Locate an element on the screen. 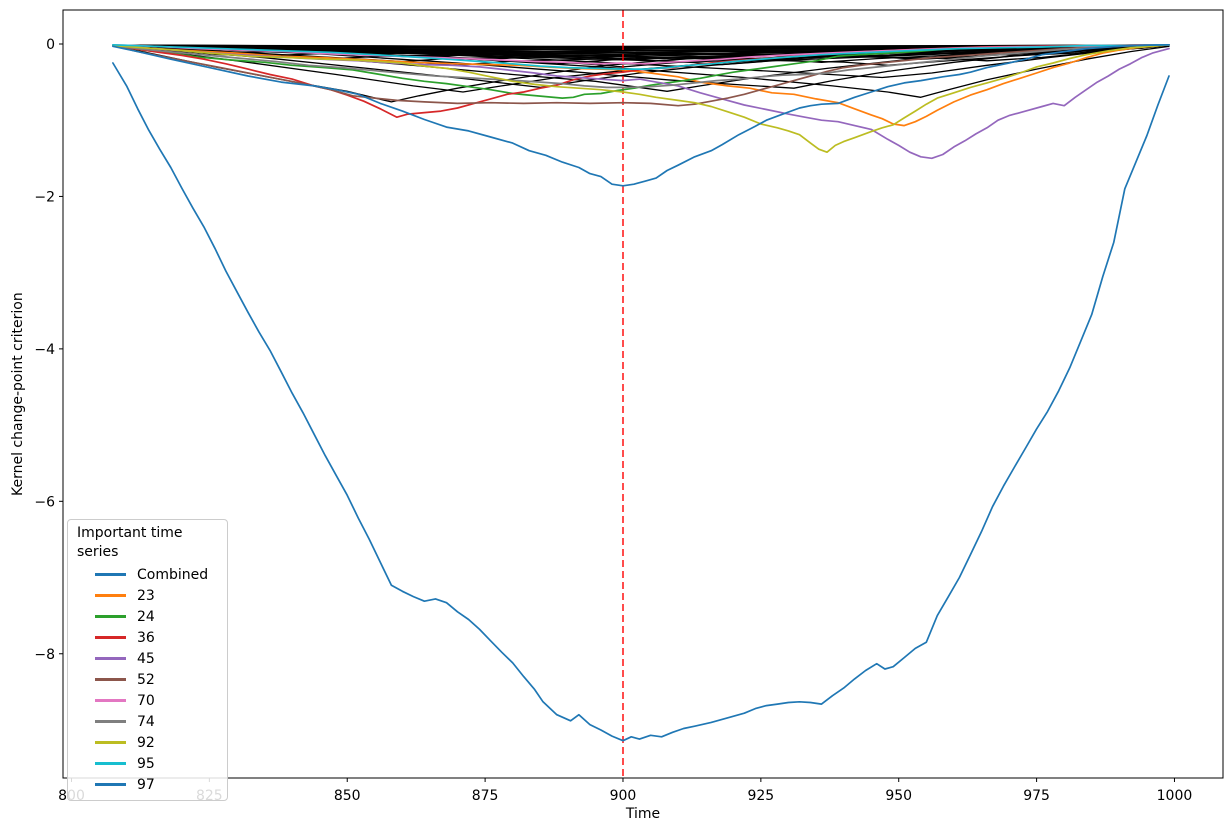 This screenshot has height=833, width=1232. y-tick-label: −8 is located at coordinates (44, 655).